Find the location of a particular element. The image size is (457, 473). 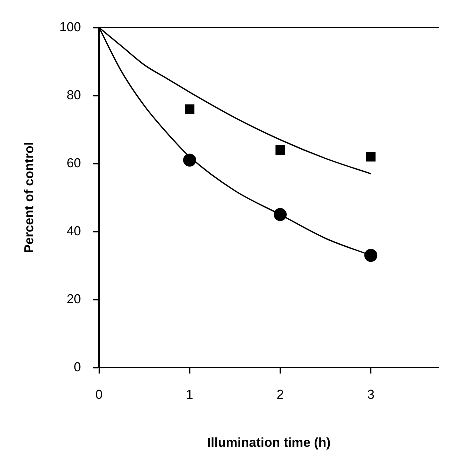

x-tick-label: 1 is located at coordinates (190, 394).